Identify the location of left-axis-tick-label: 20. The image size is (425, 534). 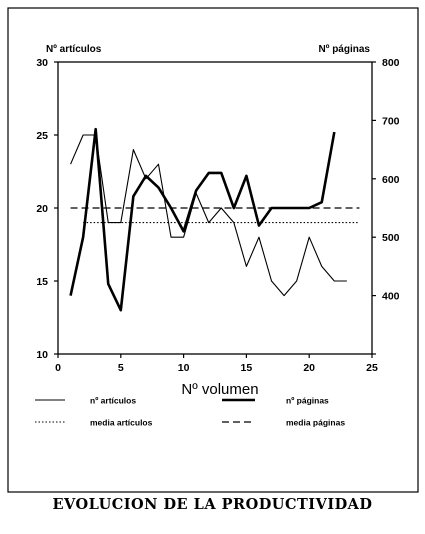
(42, 209).